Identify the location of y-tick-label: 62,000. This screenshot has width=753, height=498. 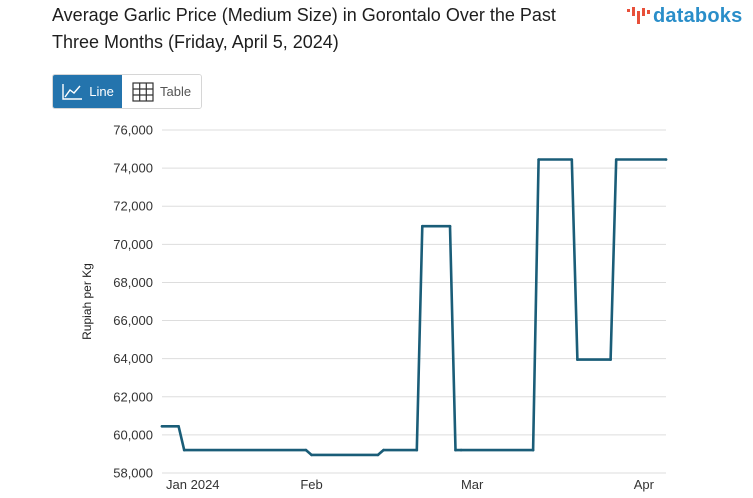
(133, 396).